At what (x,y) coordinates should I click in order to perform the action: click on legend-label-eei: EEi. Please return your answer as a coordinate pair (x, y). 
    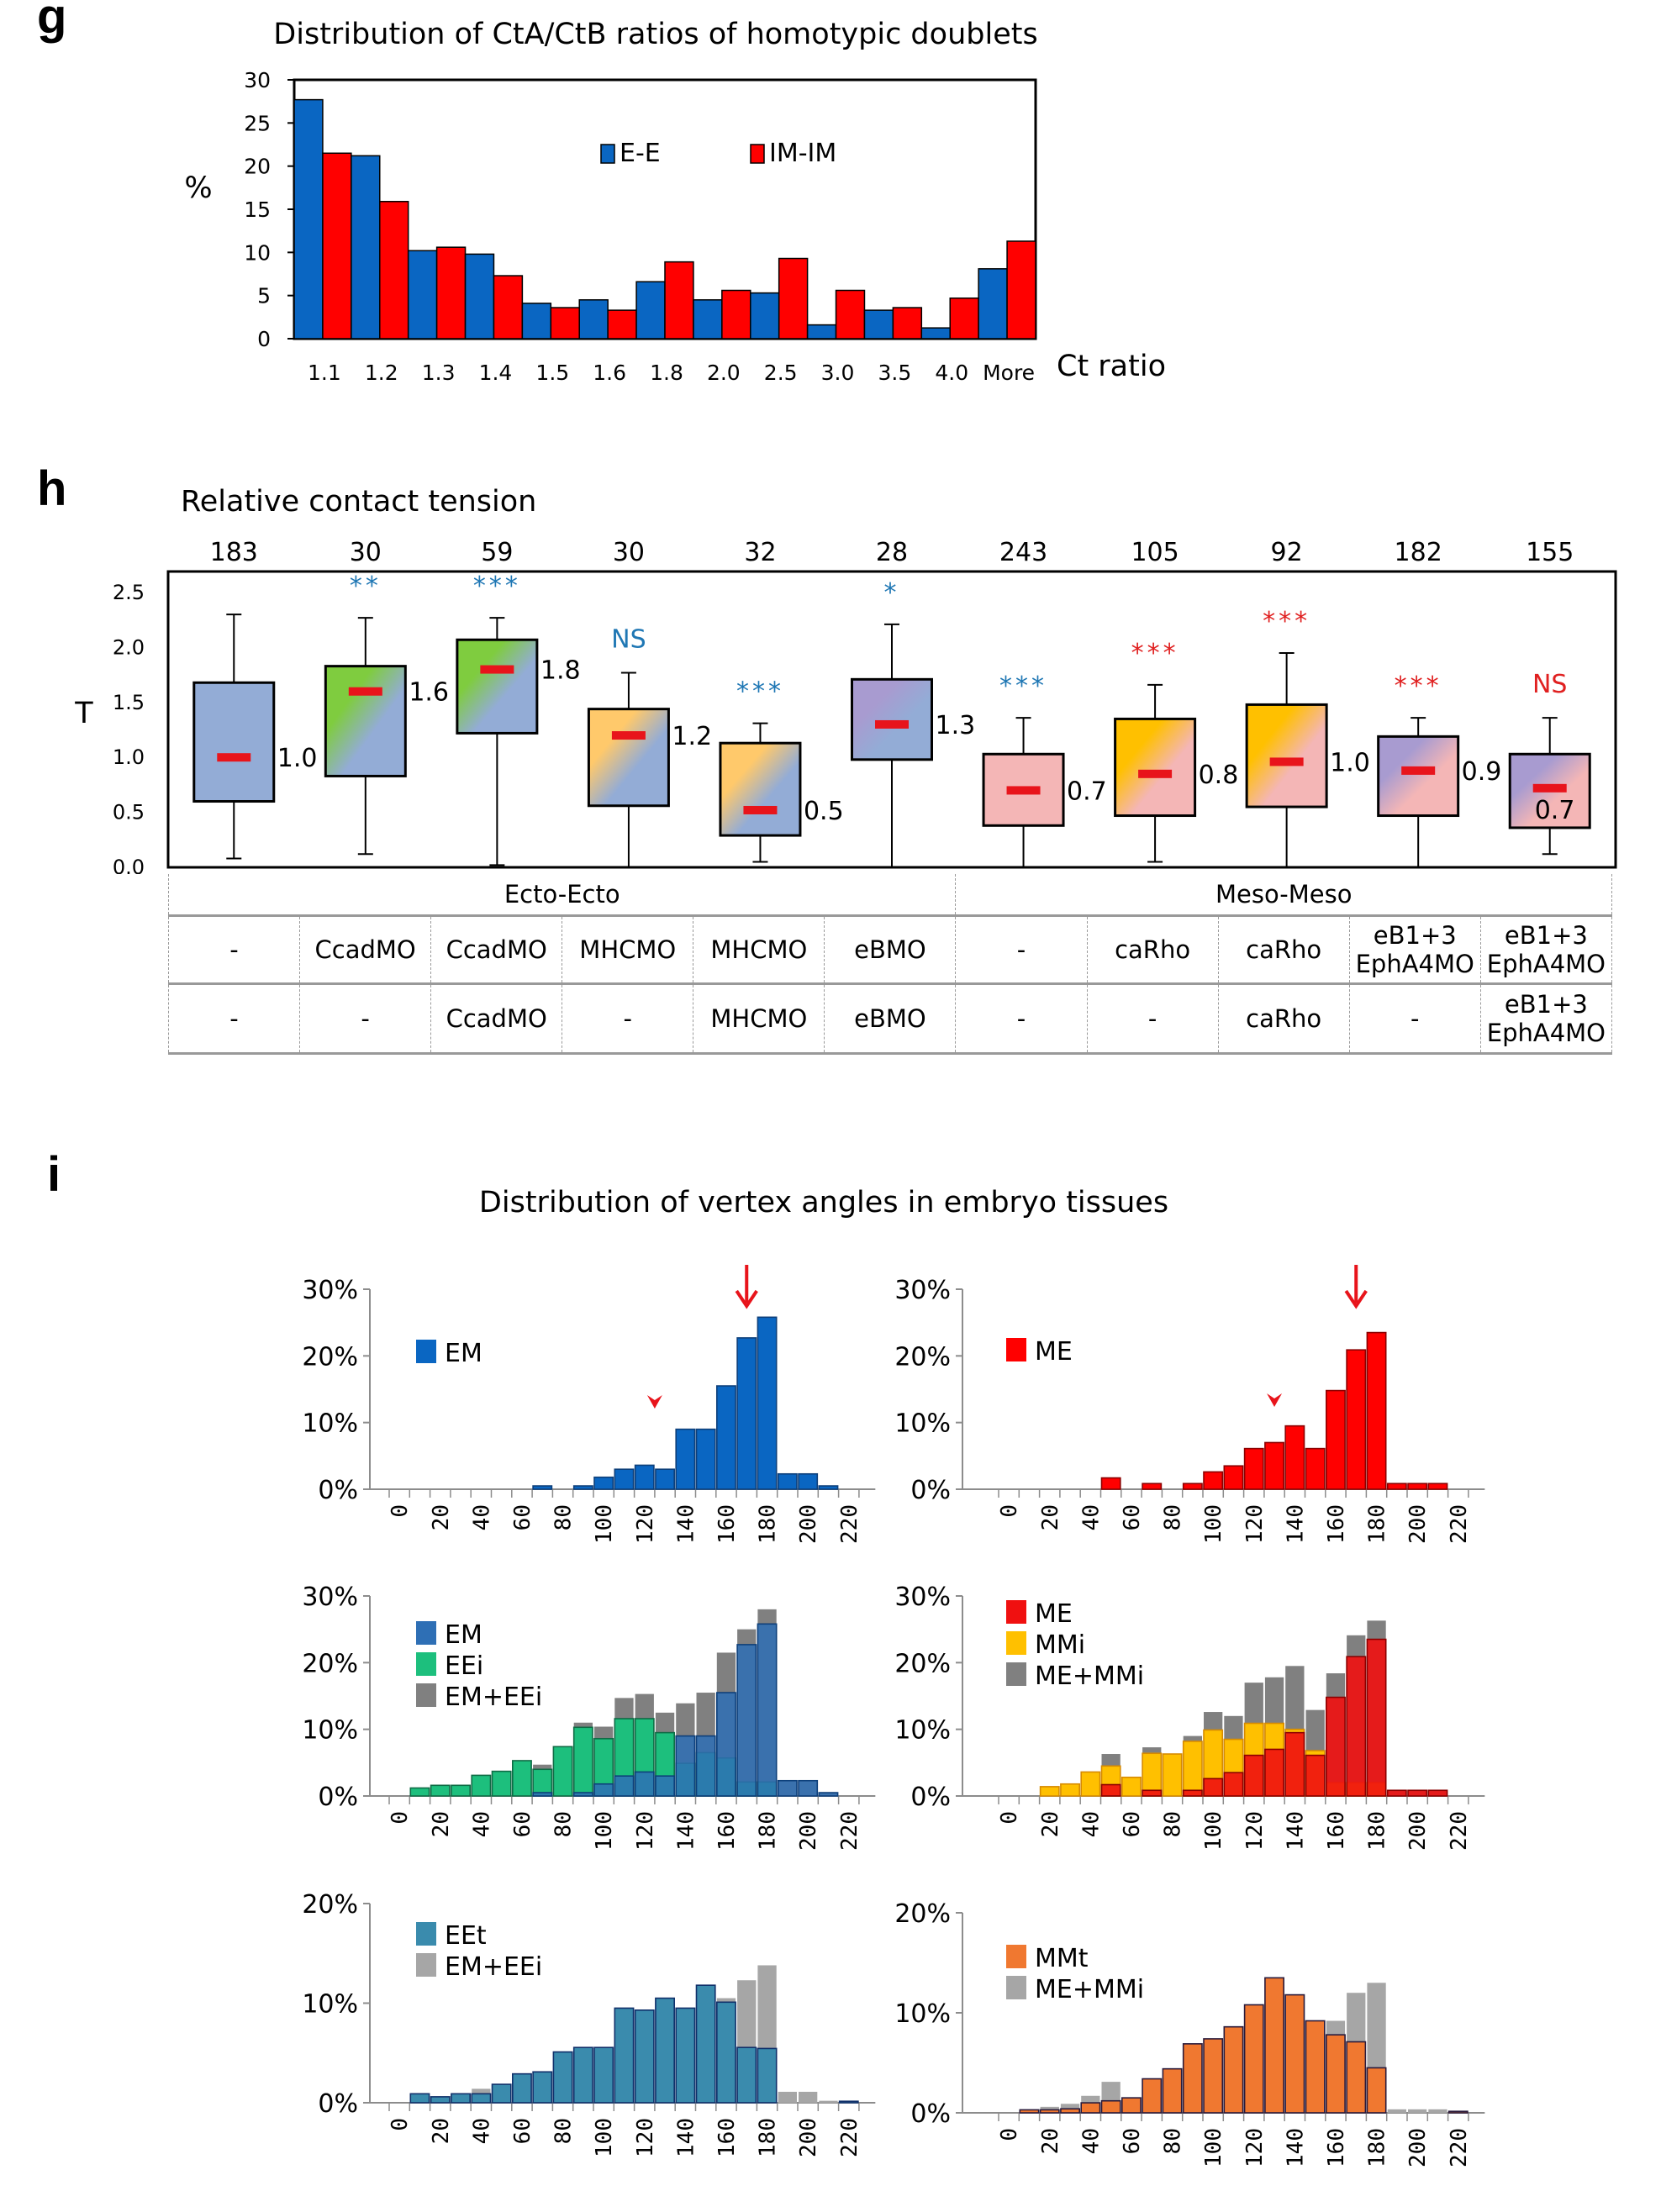
    Looking at the image, I should click on (464, 1666).